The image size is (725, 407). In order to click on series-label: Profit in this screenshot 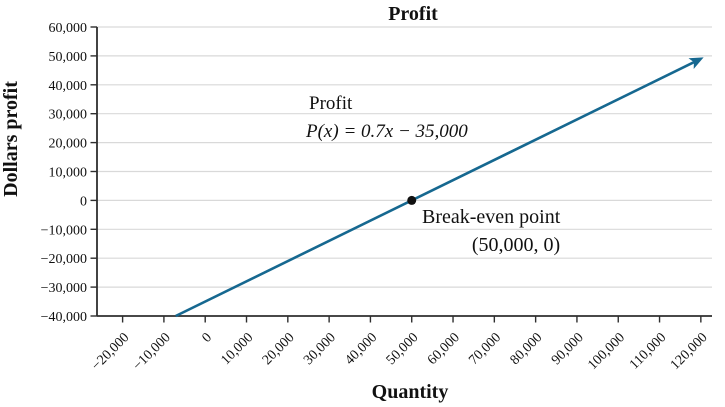, I will do `click(331, 103)`.